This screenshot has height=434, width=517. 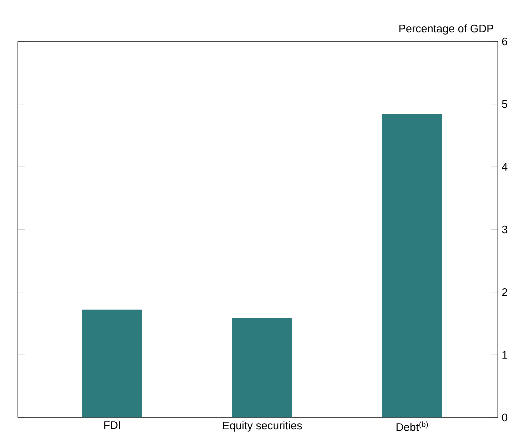 What do you see at coordinates (505, 418) in the screenshot?
I see `y-tick-label: 0` at bounding box center [505, 418].